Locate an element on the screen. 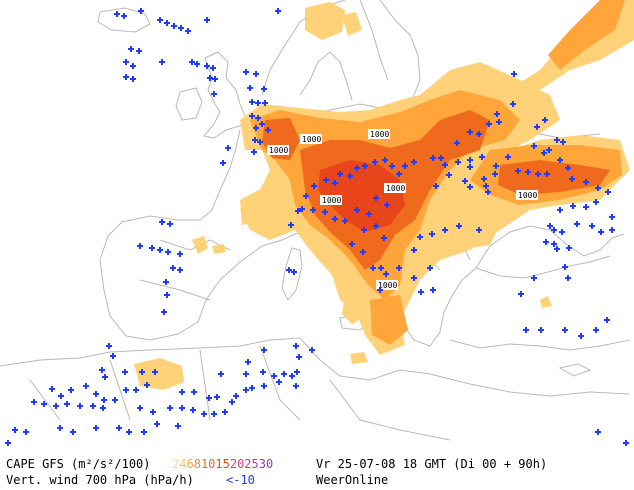  cape-scale-value: 10 is located at coordinates (208, 464).